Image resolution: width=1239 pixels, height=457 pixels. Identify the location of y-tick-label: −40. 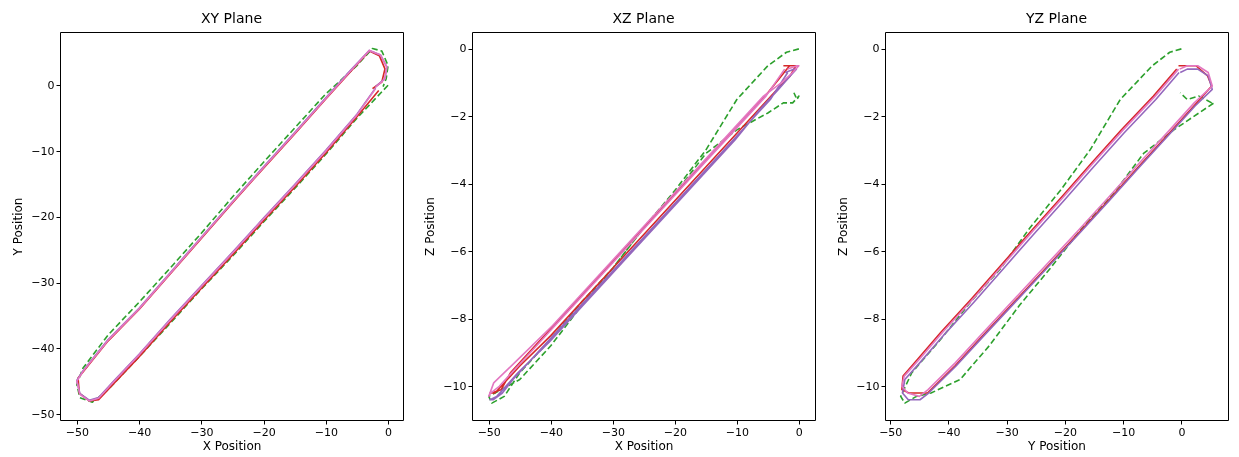
(43, 348).